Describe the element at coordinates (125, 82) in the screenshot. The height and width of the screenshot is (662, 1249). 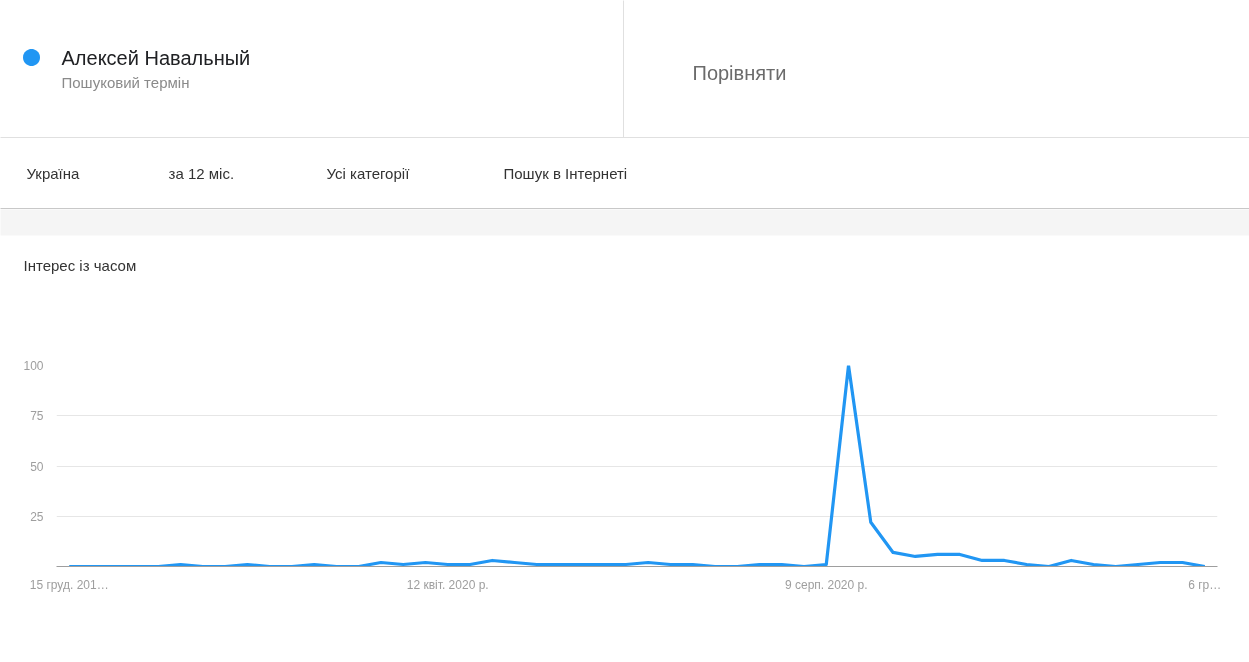
I see `text: Пошуковий термін` at that location.